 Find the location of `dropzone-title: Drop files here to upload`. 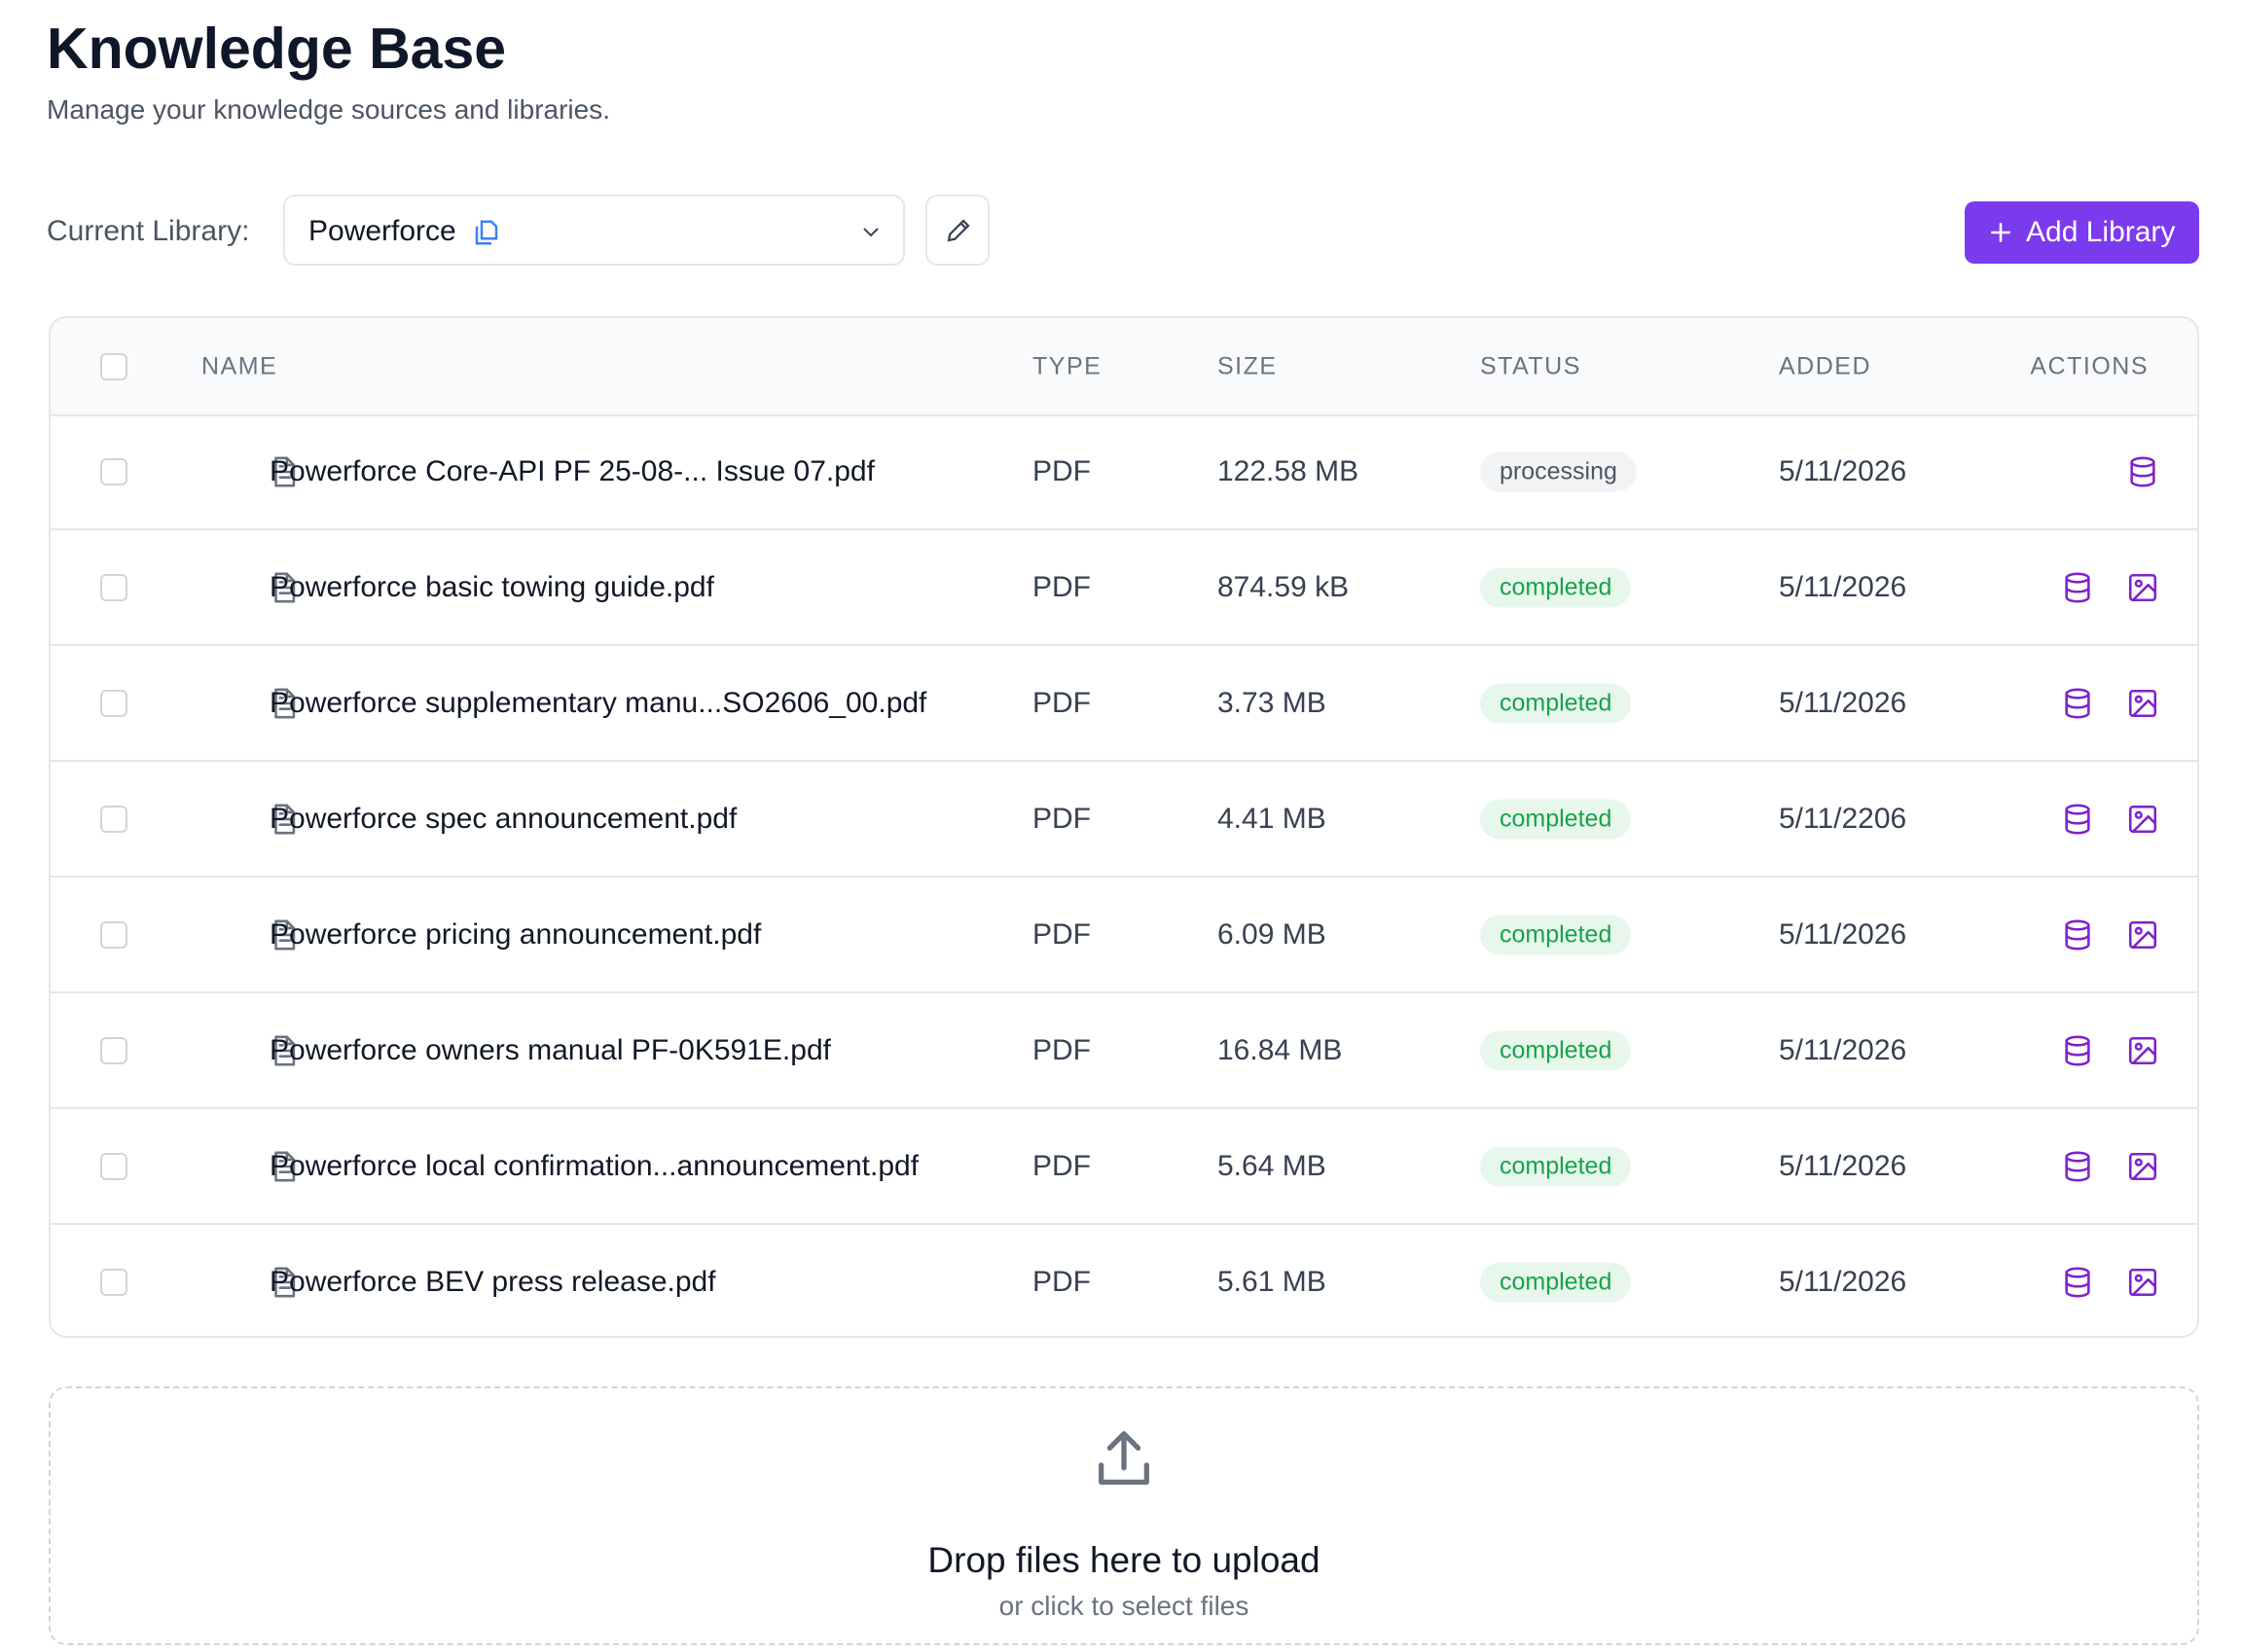

dropzone-title: Drop files here to upload is located at coordinates (1123, 1560).